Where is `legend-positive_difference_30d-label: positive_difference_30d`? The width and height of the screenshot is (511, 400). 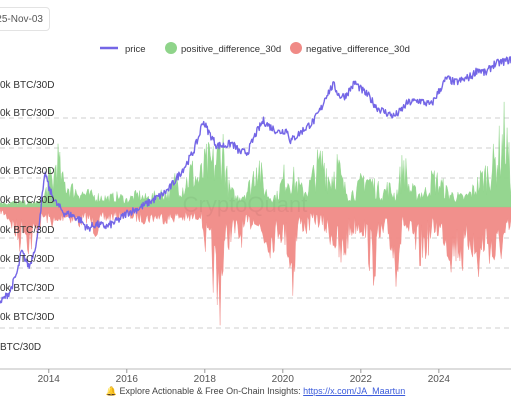
legend-positive_difference_30d-label: positive_difference_30d is located at coordinates (231, 49).